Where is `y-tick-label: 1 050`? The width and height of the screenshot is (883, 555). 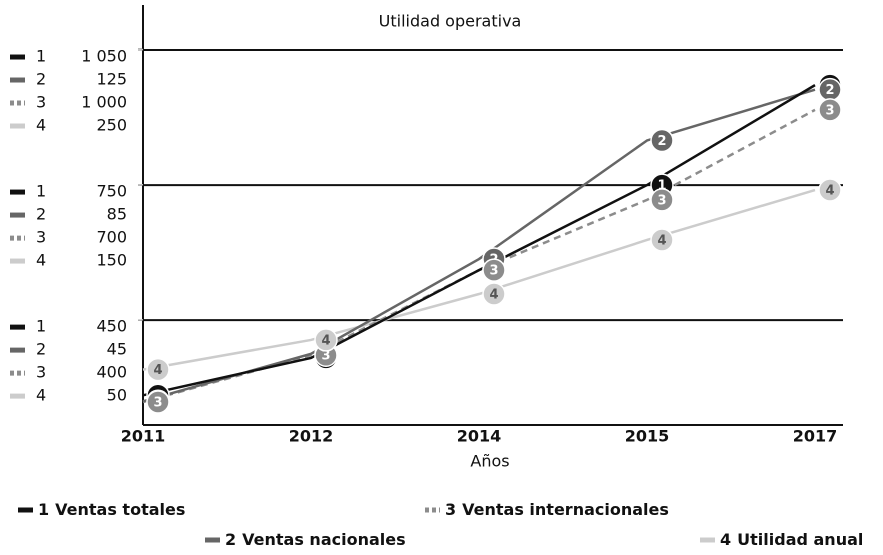
y-tick-label: 1 050 is located at coordinates (104, 56).